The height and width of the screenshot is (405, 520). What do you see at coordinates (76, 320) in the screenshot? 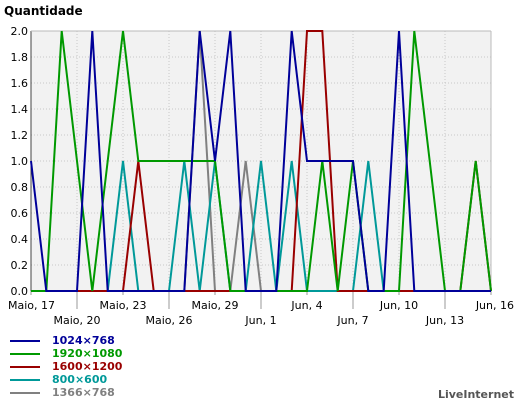
I see `x-tick-label: Maio, 20` at bounding box center [76, 320].